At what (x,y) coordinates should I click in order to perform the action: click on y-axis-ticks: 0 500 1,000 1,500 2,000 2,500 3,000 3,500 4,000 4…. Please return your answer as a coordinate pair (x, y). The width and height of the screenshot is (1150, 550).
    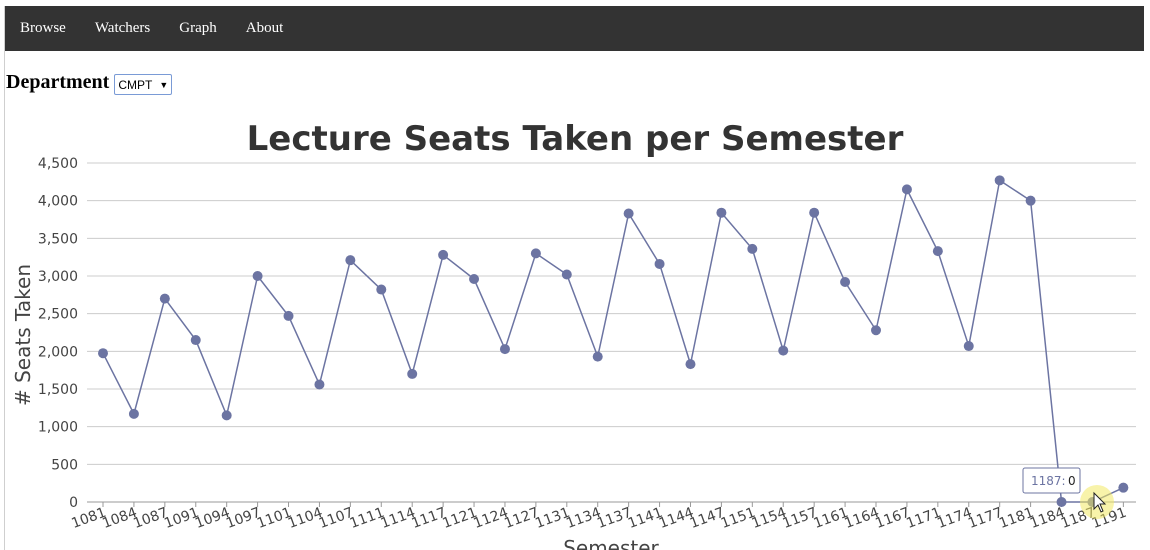
    Looking at the image, I should click on (58, 333).